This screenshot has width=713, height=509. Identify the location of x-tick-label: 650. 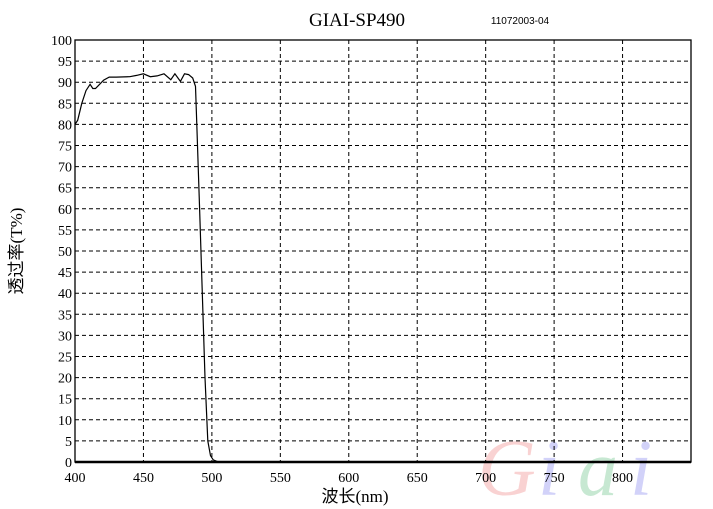
(417, 478).